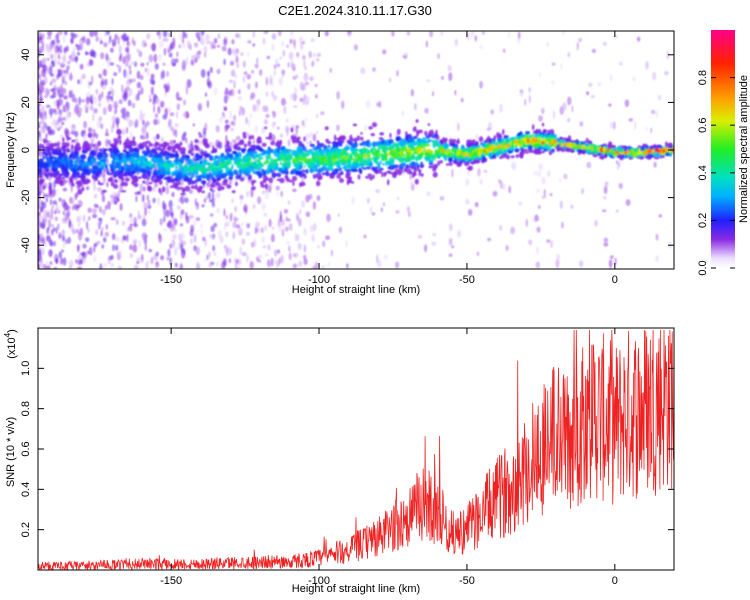 The height and width of the screenshot is (600, 750). I want to click on colorbar-tick-0.2: 0.2, so click(716, 220).